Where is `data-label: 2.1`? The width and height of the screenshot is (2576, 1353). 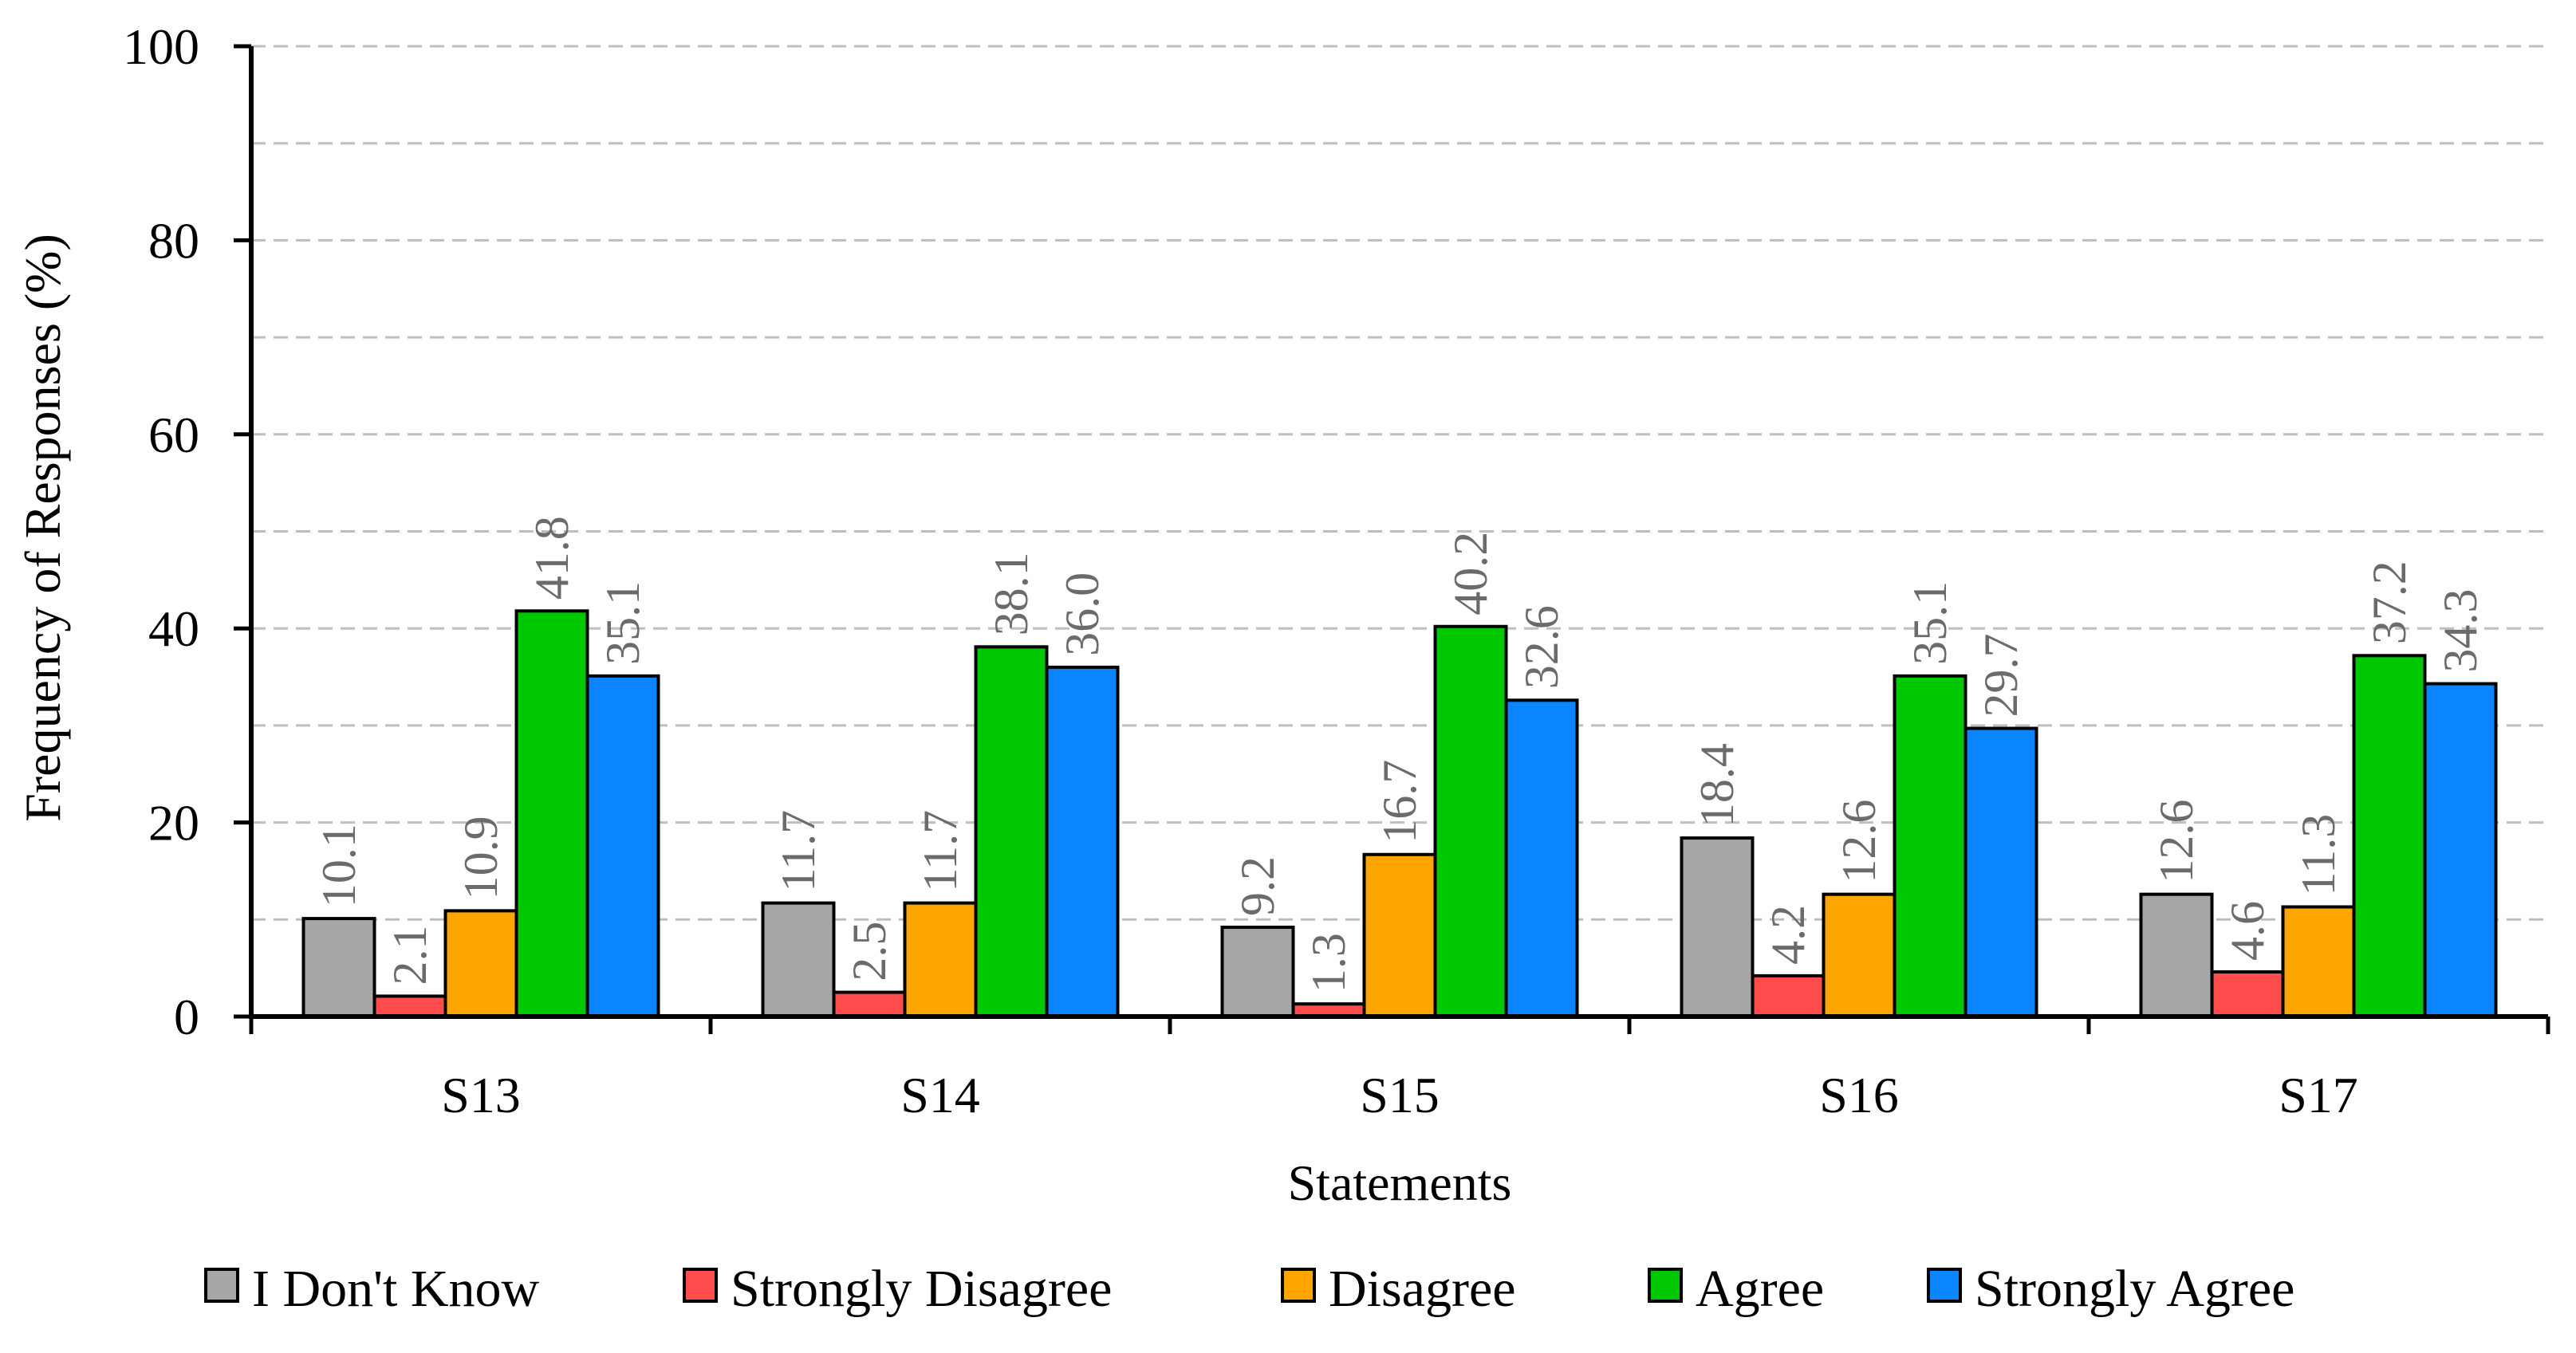
data-label: 2.1 is located at coordinates (410, 955).